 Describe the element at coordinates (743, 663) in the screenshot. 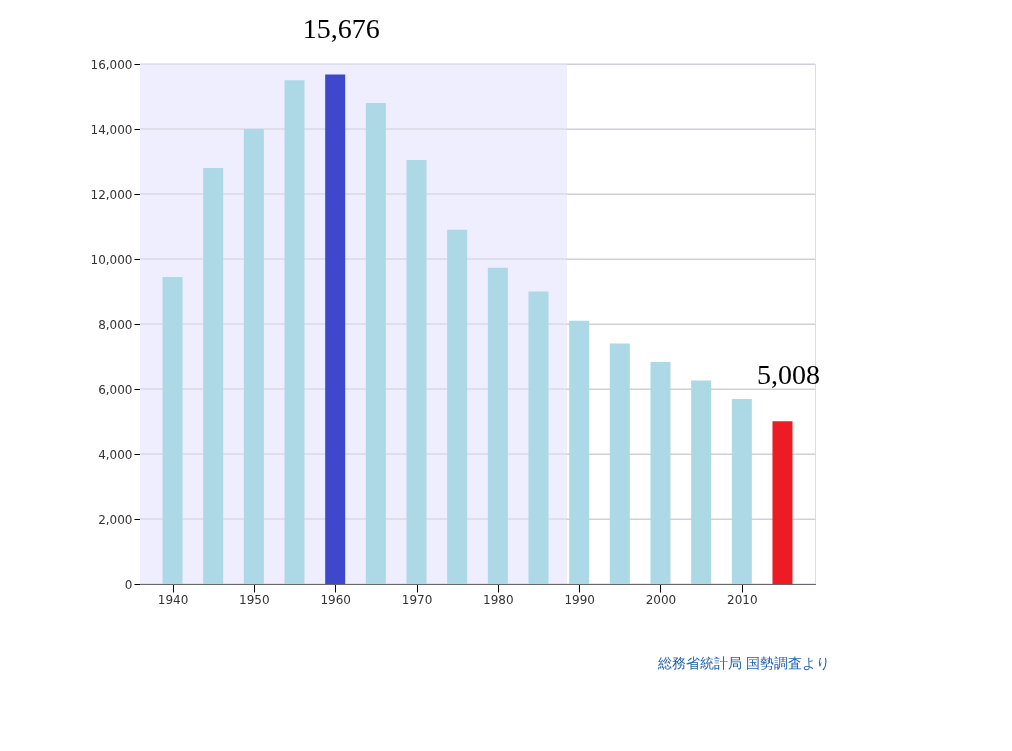

I see `text: 総務省統計局 国勢調査より` at that location.